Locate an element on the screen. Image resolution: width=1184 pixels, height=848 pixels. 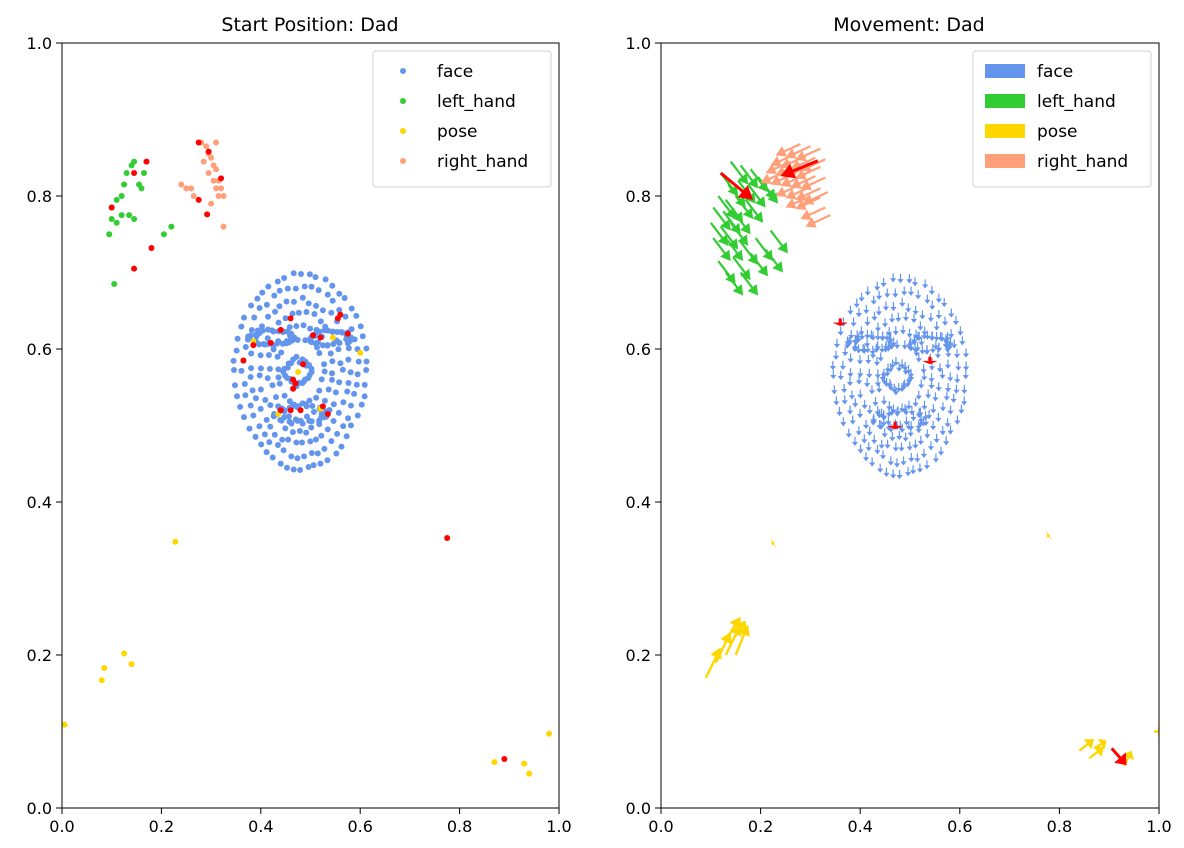
highlight-arrow is located at coordinates (1118, 756).